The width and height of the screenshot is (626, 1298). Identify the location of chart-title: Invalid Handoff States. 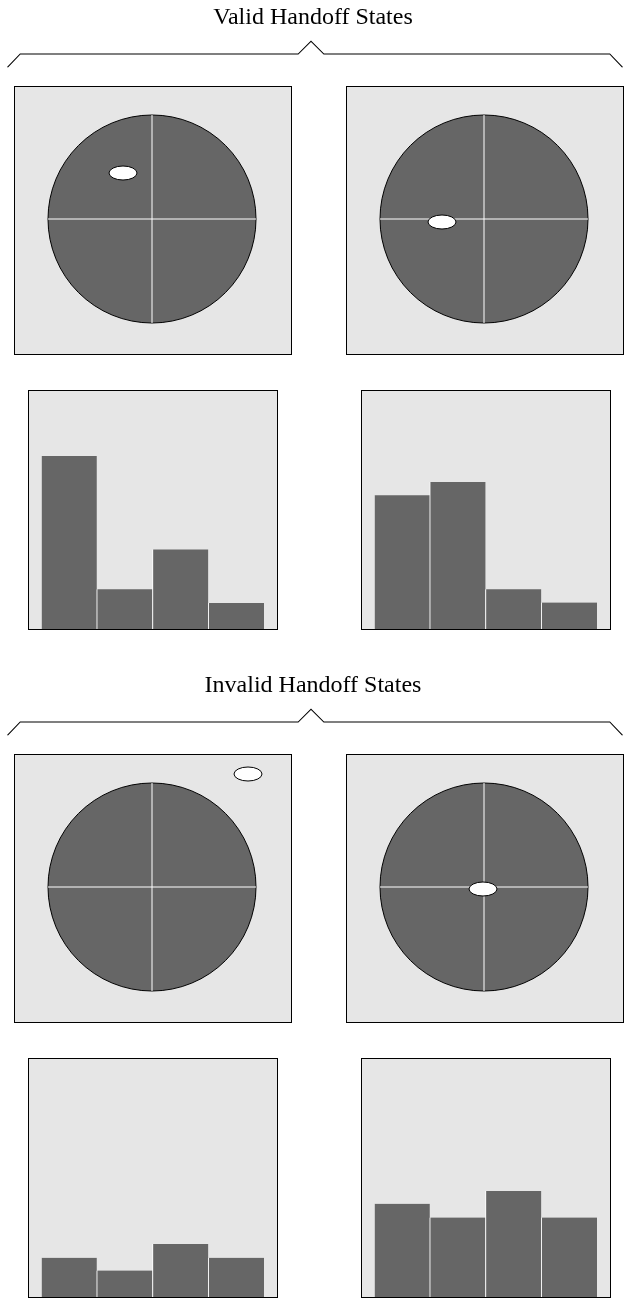
(313, 684).